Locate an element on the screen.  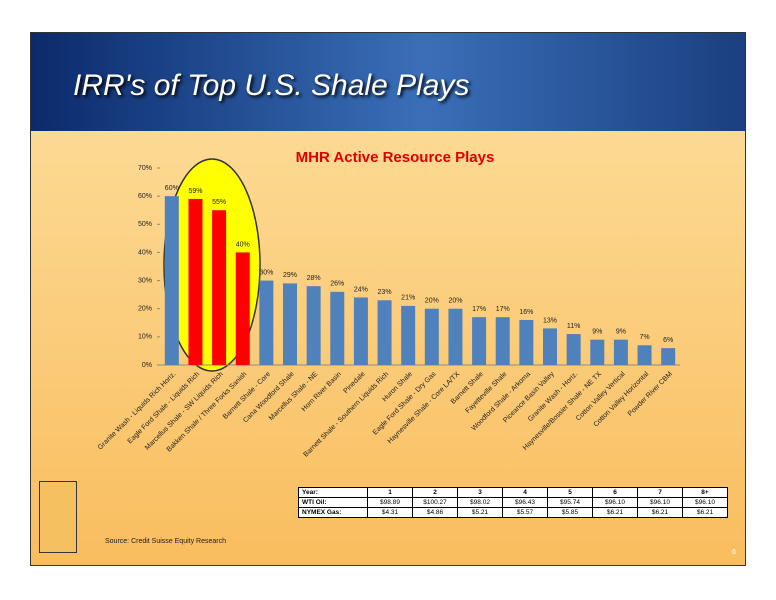
table-cell: $5.85 is located at coordinates (570, 512).